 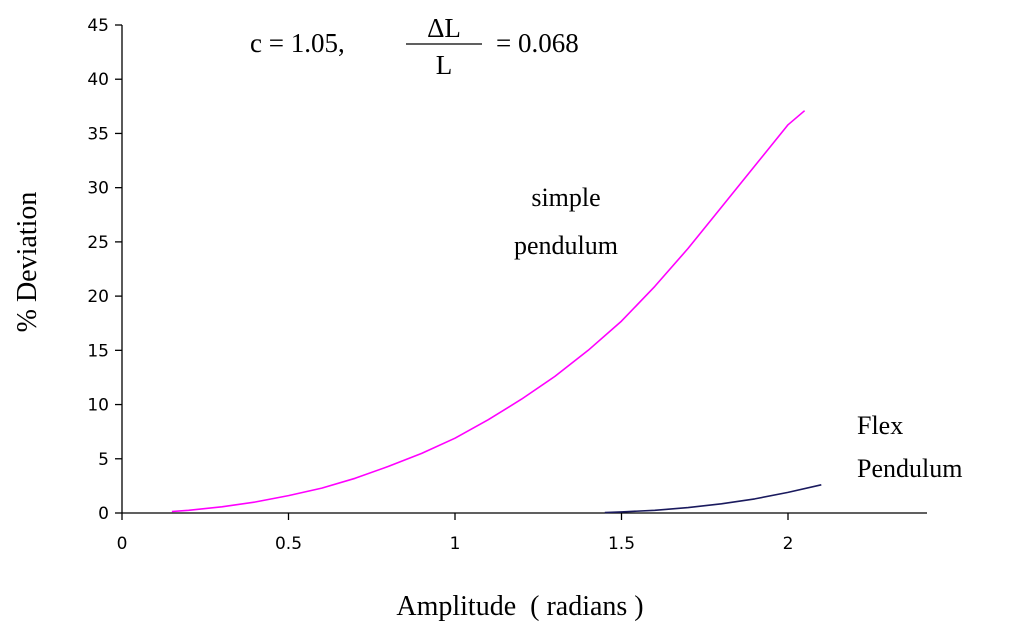 What do you see at coordinates (98, 26) in the screenshot?
I see `y-tick-label: 45` at bounding box center [98, 26].